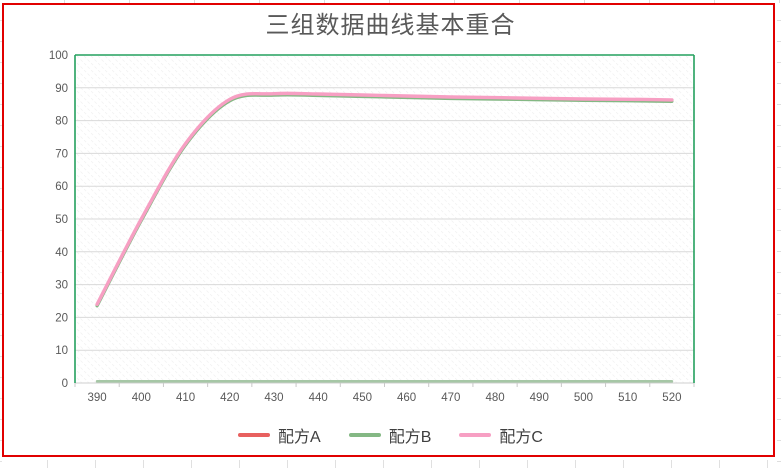 This screenshot has height=468, width=781. I want to click on y-axis-tick-label: 40, so click(61, 253).